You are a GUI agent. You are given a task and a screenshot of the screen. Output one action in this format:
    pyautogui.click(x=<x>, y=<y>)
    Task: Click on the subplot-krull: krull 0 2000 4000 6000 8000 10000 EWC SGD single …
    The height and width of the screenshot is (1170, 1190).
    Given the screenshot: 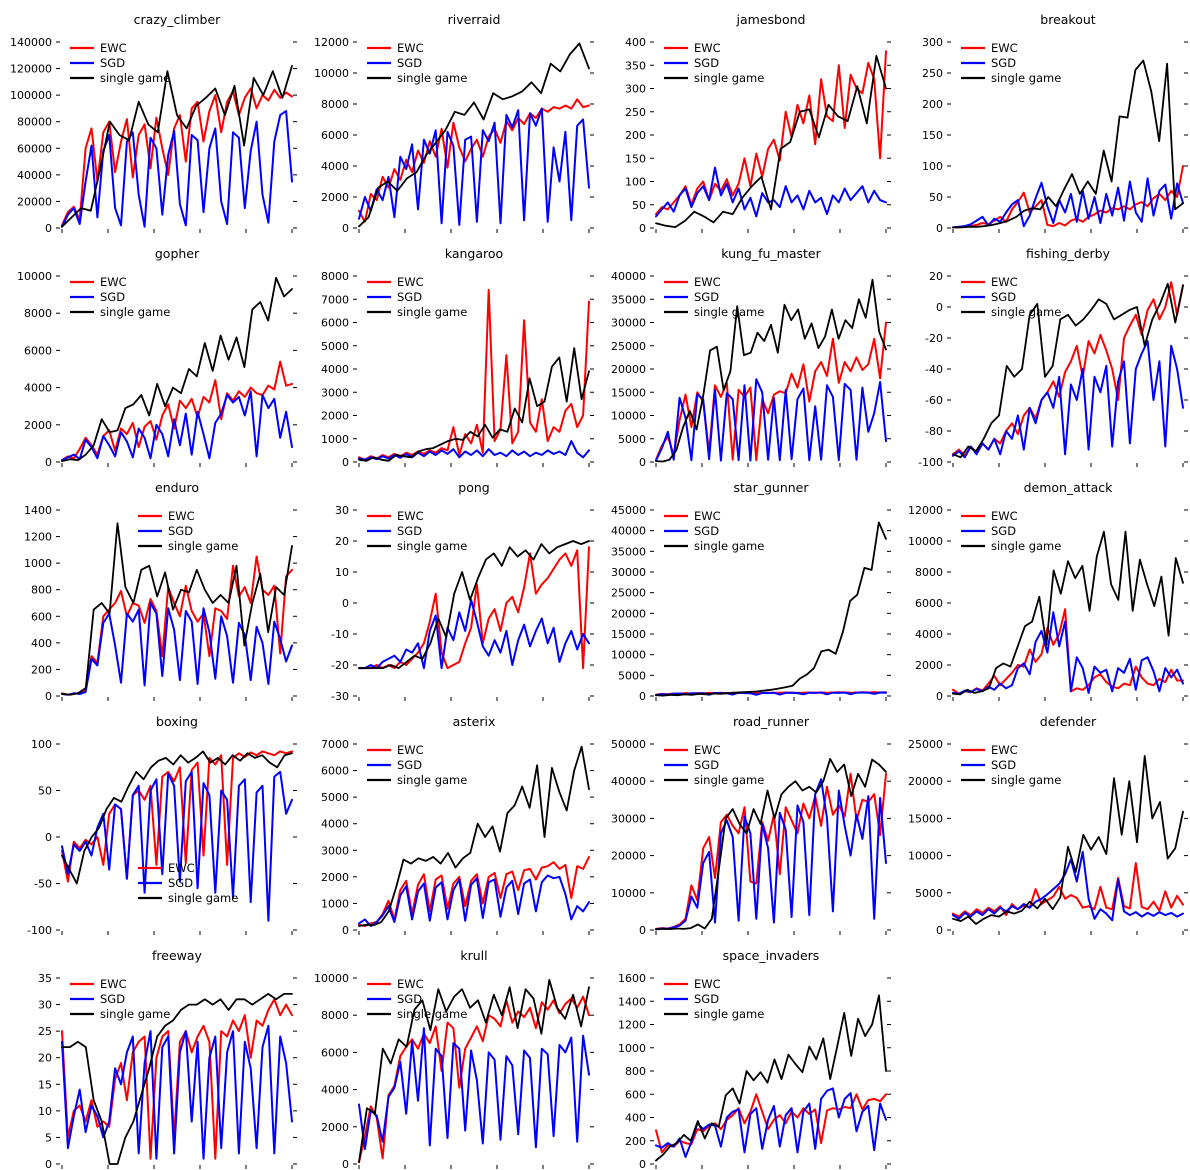 What is the action you would take?
    pyautogui.click(x=445, y=1053)
    